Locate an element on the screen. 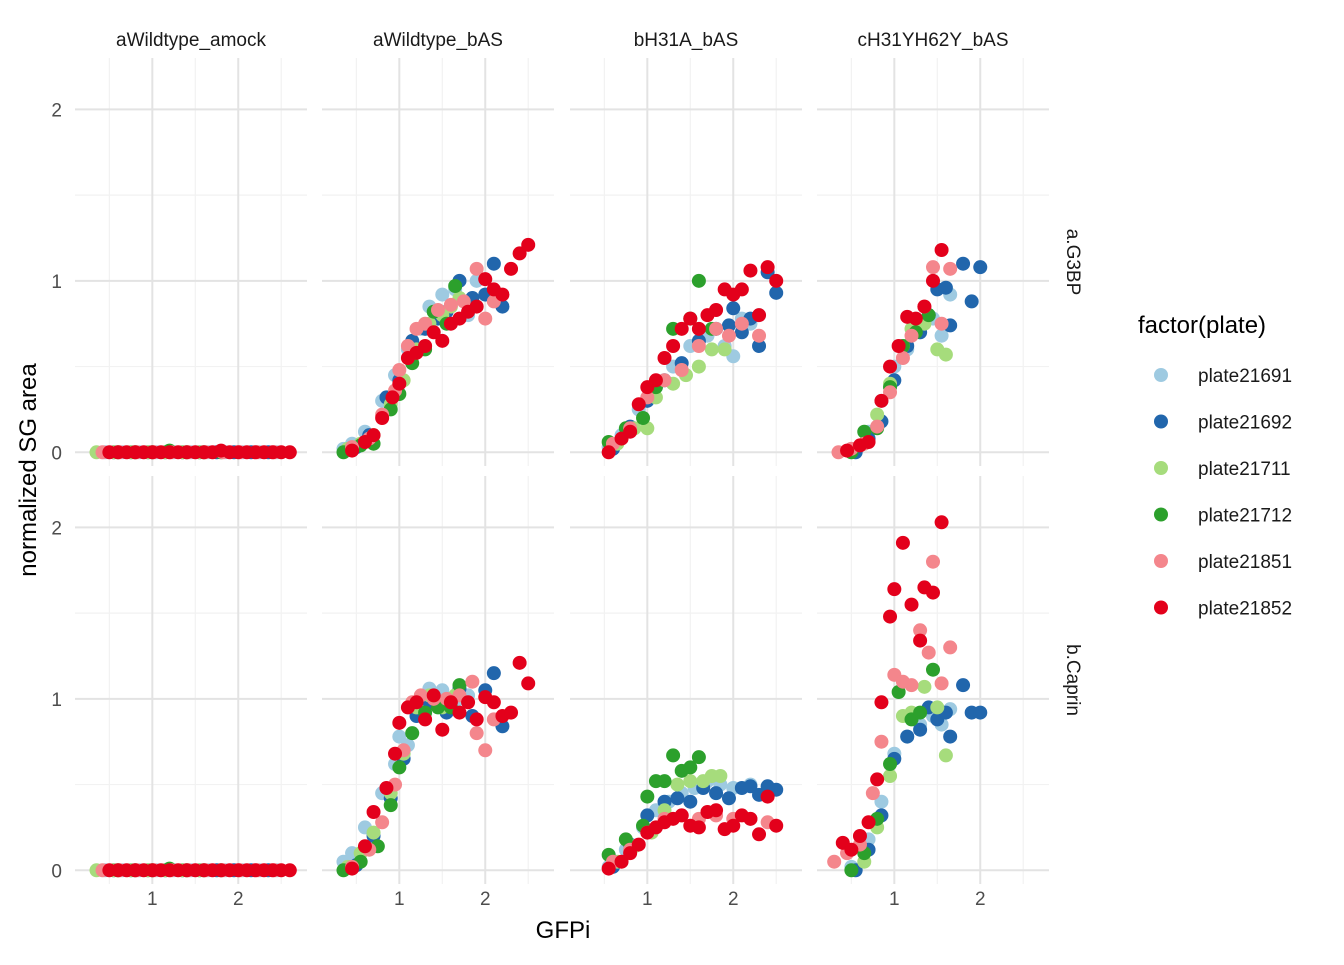  legend-key-plate21711 is located at coordinates (1161, 468).